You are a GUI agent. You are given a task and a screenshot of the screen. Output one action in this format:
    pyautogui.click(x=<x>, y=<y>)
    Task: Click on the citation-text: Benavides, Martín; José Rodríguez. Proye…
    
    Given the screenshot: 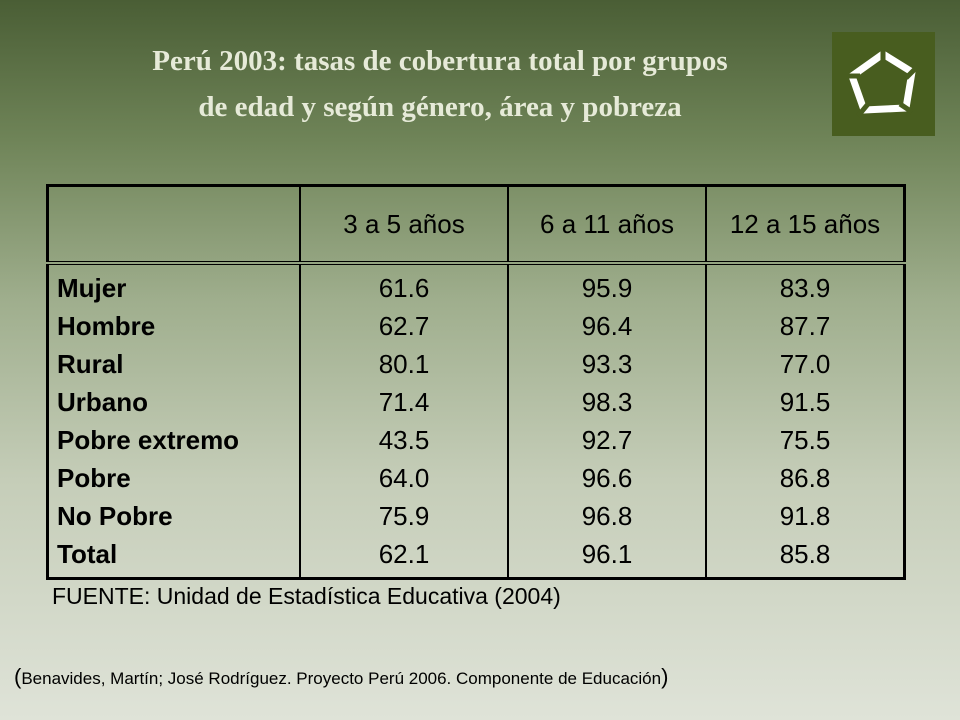 What is the action you would take?
    pyautogui.click(x=341, y=678)
    